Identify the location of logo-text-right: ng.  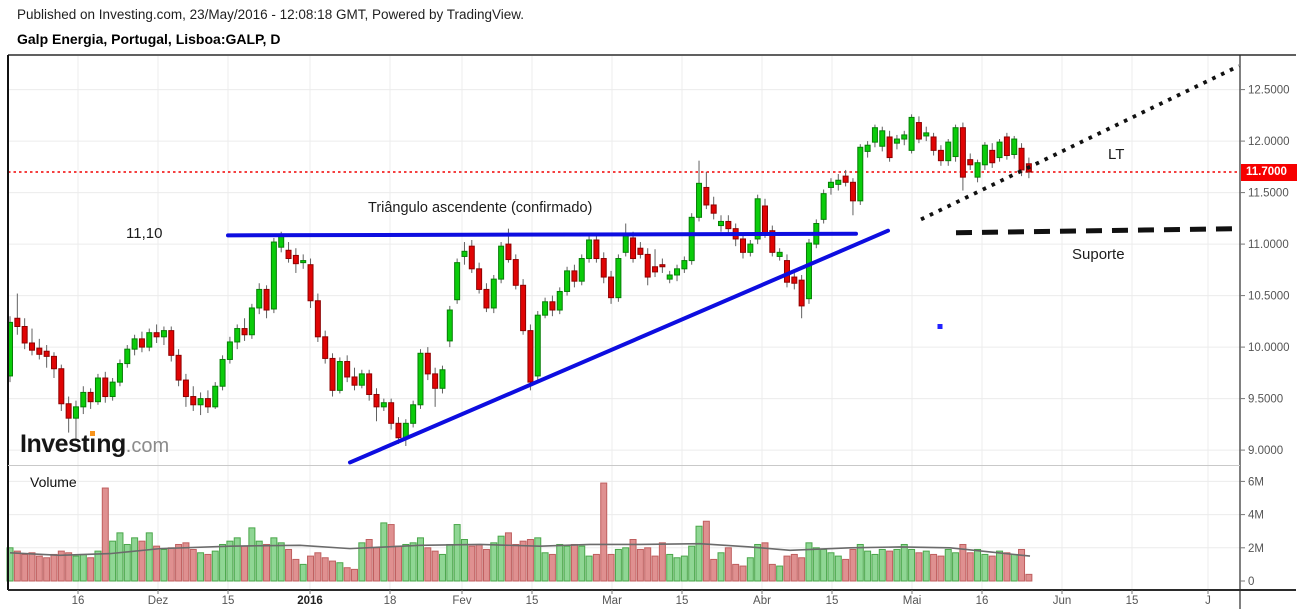
(111, 444).